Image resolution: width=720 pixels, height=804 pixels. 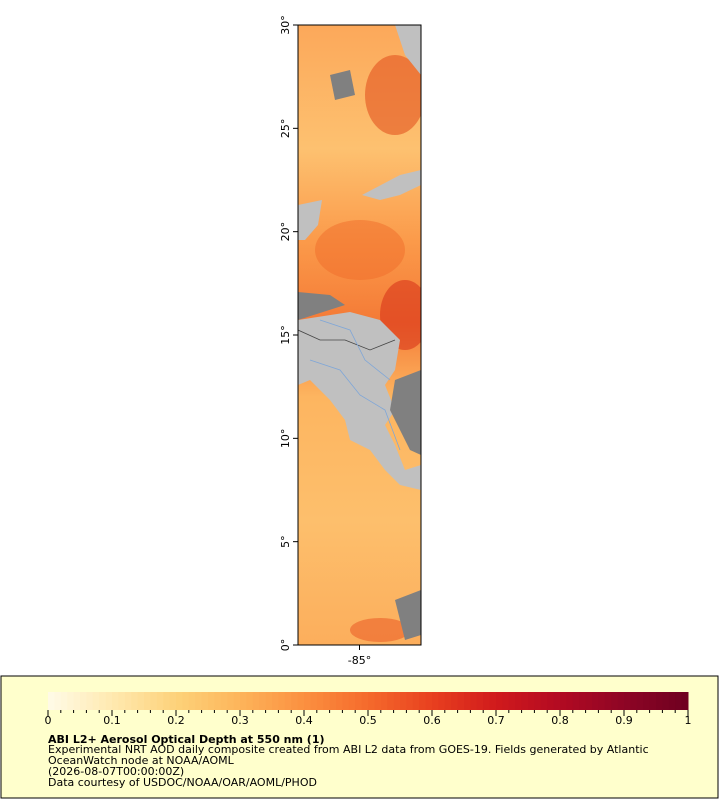 What do you see at coordinates (176, 720) in the screenshot?
I see `colorbar-tick-label: 0.2` at bounding box center [176, 720].